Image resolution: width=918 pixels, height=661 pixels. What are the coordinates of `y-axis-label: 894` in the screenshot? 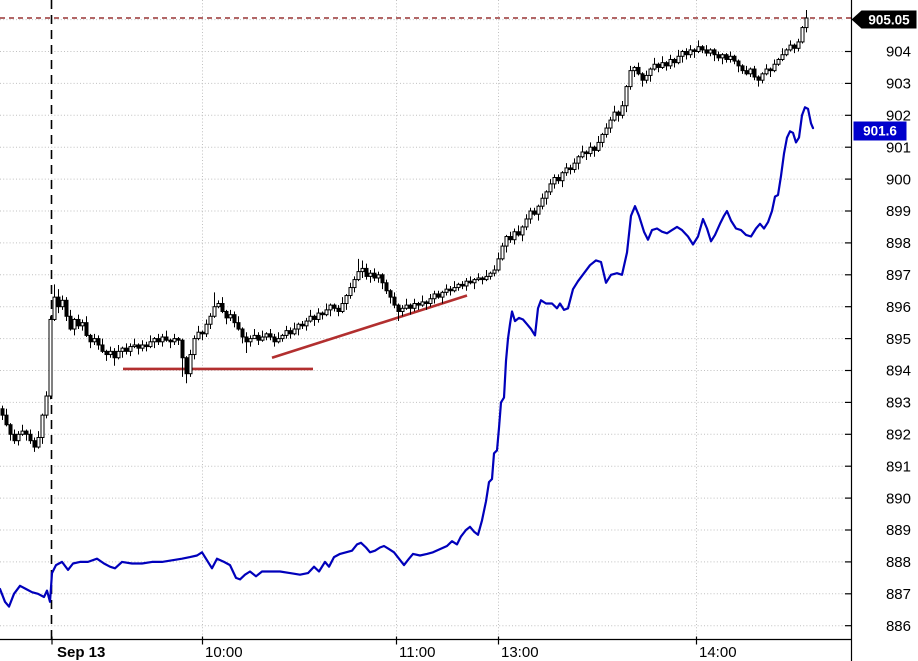 It's located at (898, 371).